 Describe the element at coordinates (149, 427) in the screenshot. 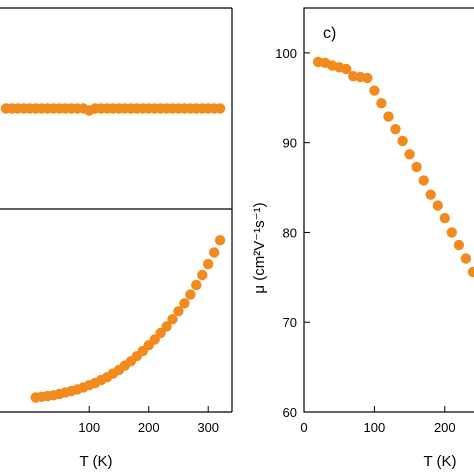

I see `panel-bottom-left-x-tick-label: 200` at that location.